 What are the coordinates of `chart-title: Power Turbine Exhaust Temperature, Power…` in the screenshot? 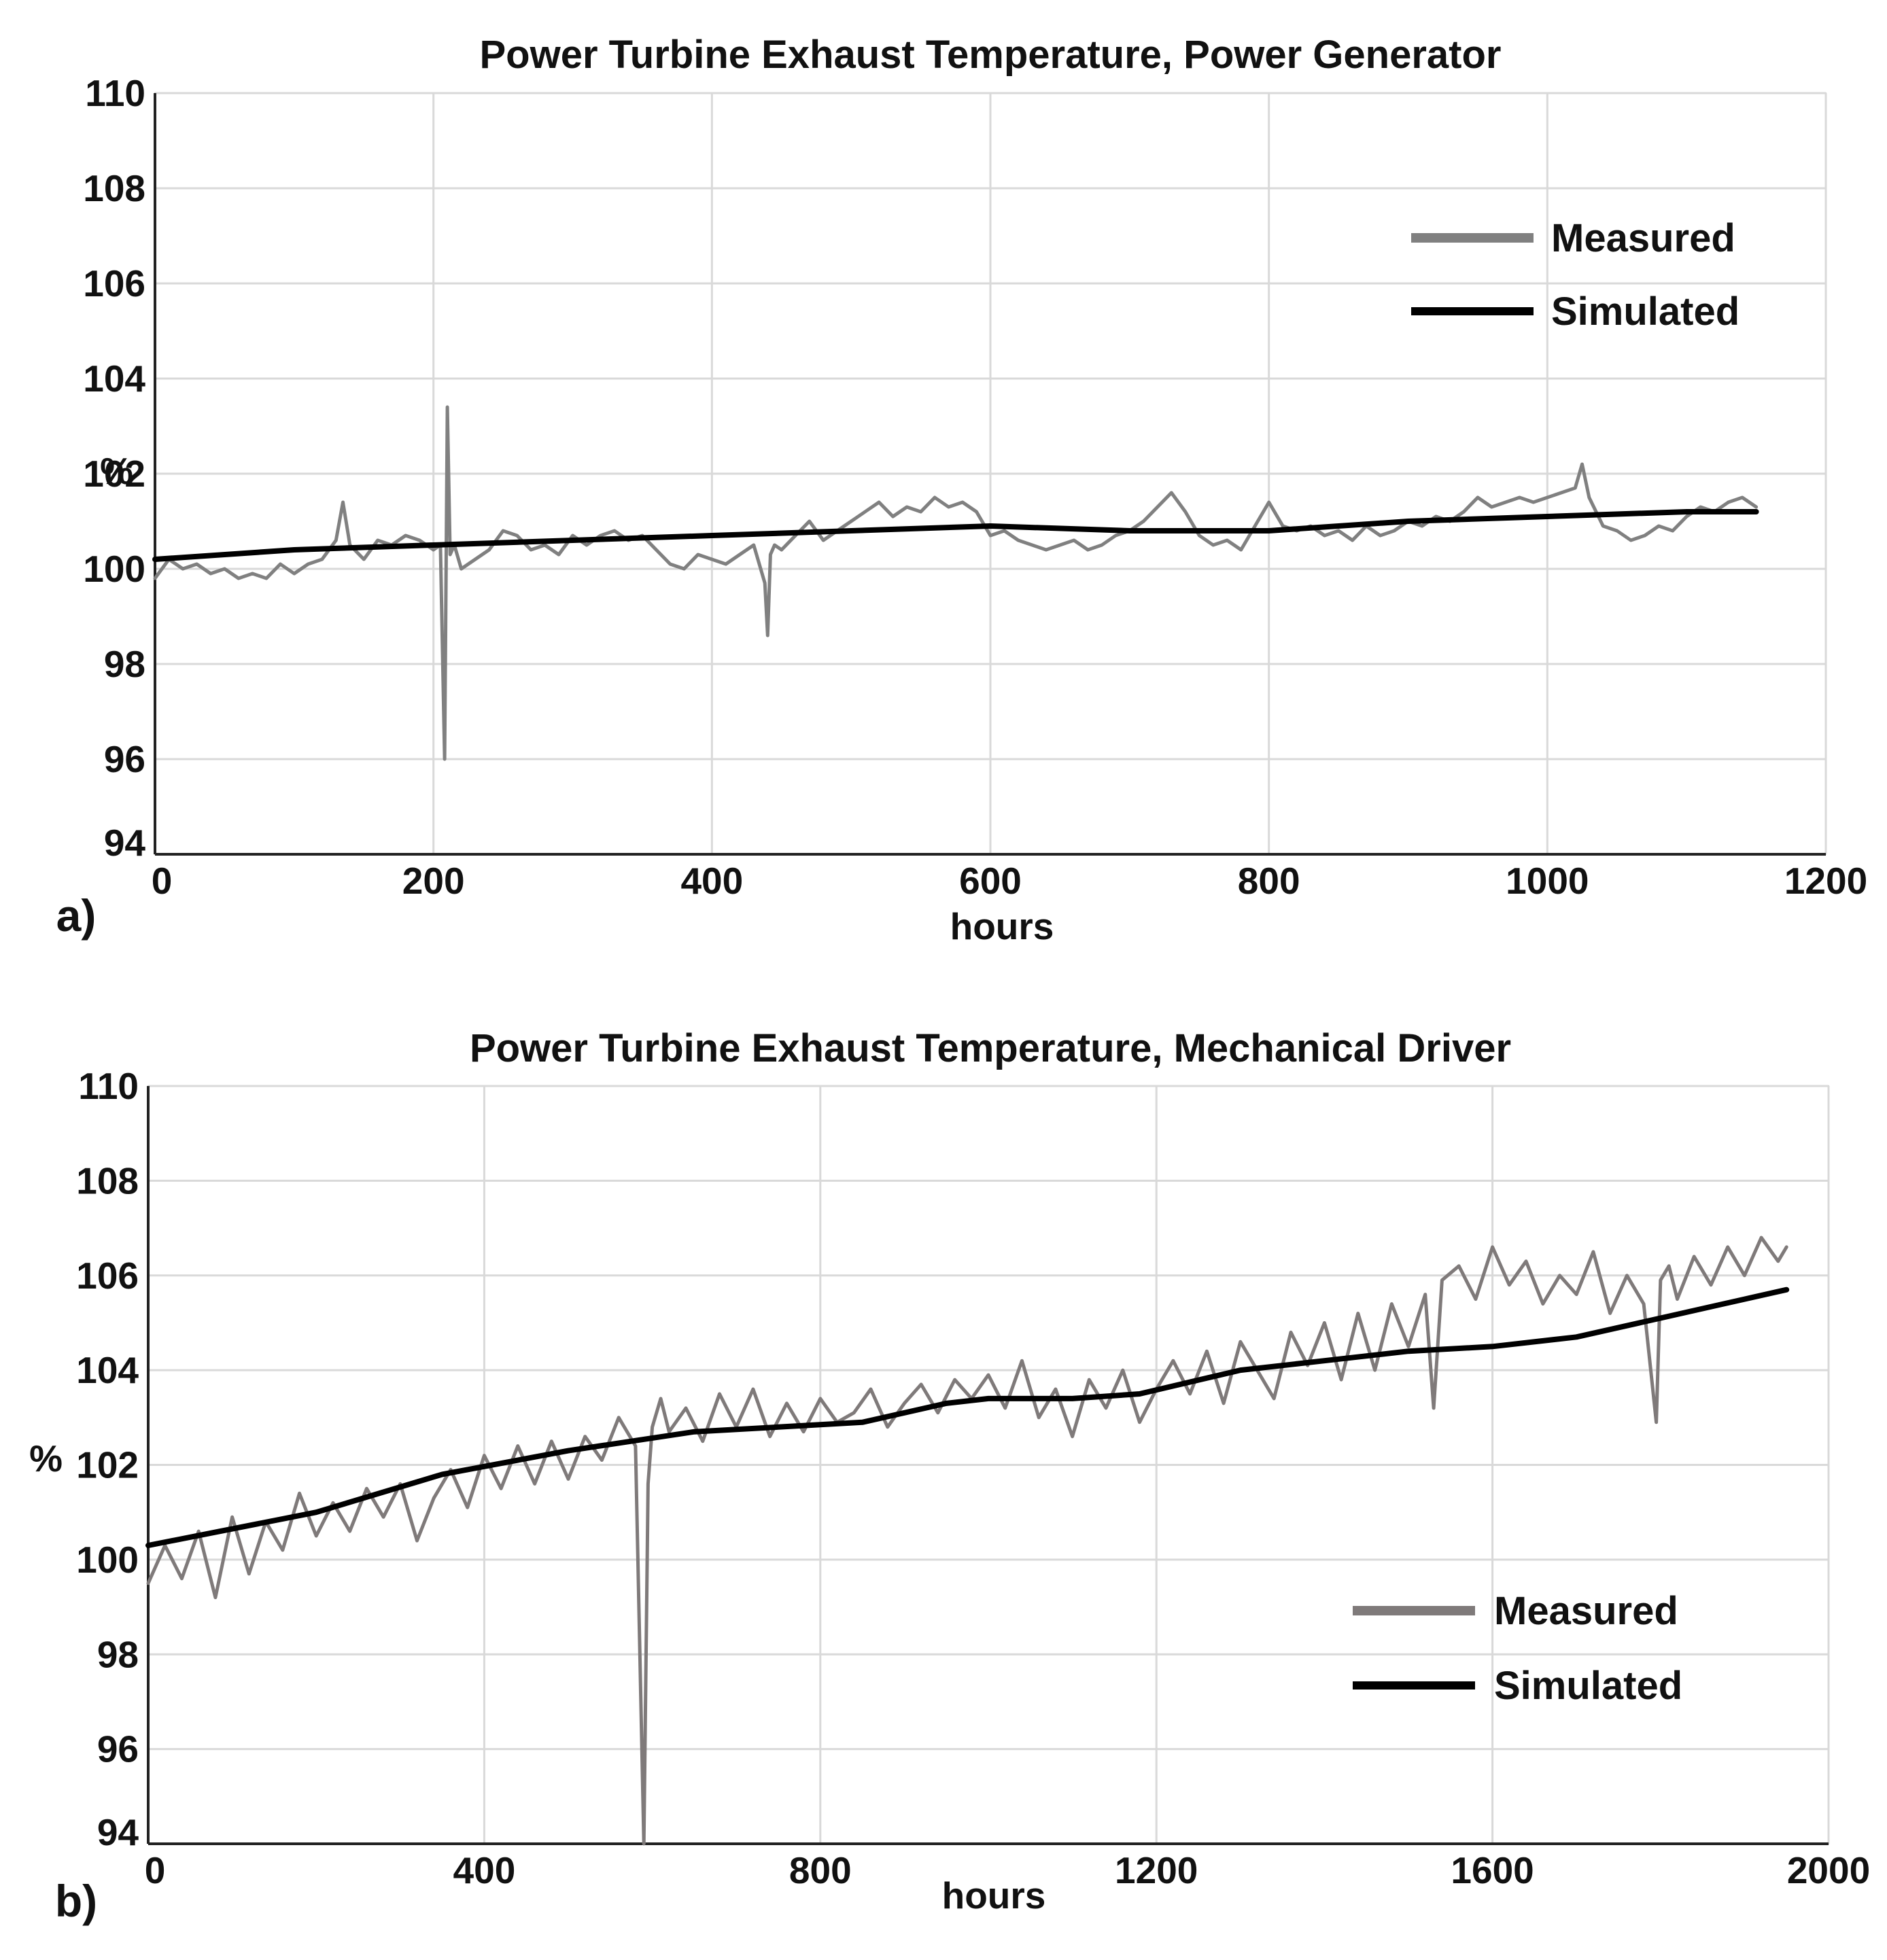 It's located at (990, 55).